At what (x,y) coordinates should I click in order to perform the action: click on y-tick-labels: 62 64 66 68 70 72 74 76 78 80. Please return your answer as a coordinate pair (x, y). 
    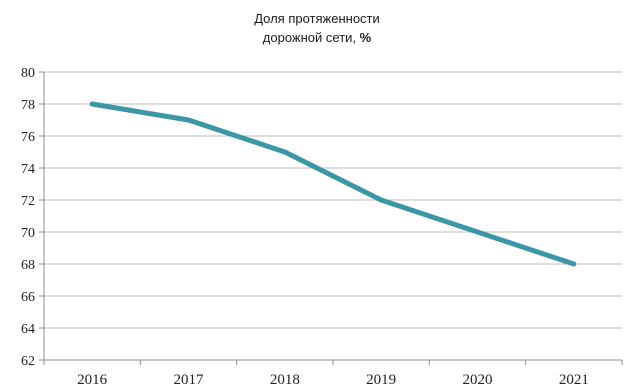
    Looking at the image, I should click on (28, 217).